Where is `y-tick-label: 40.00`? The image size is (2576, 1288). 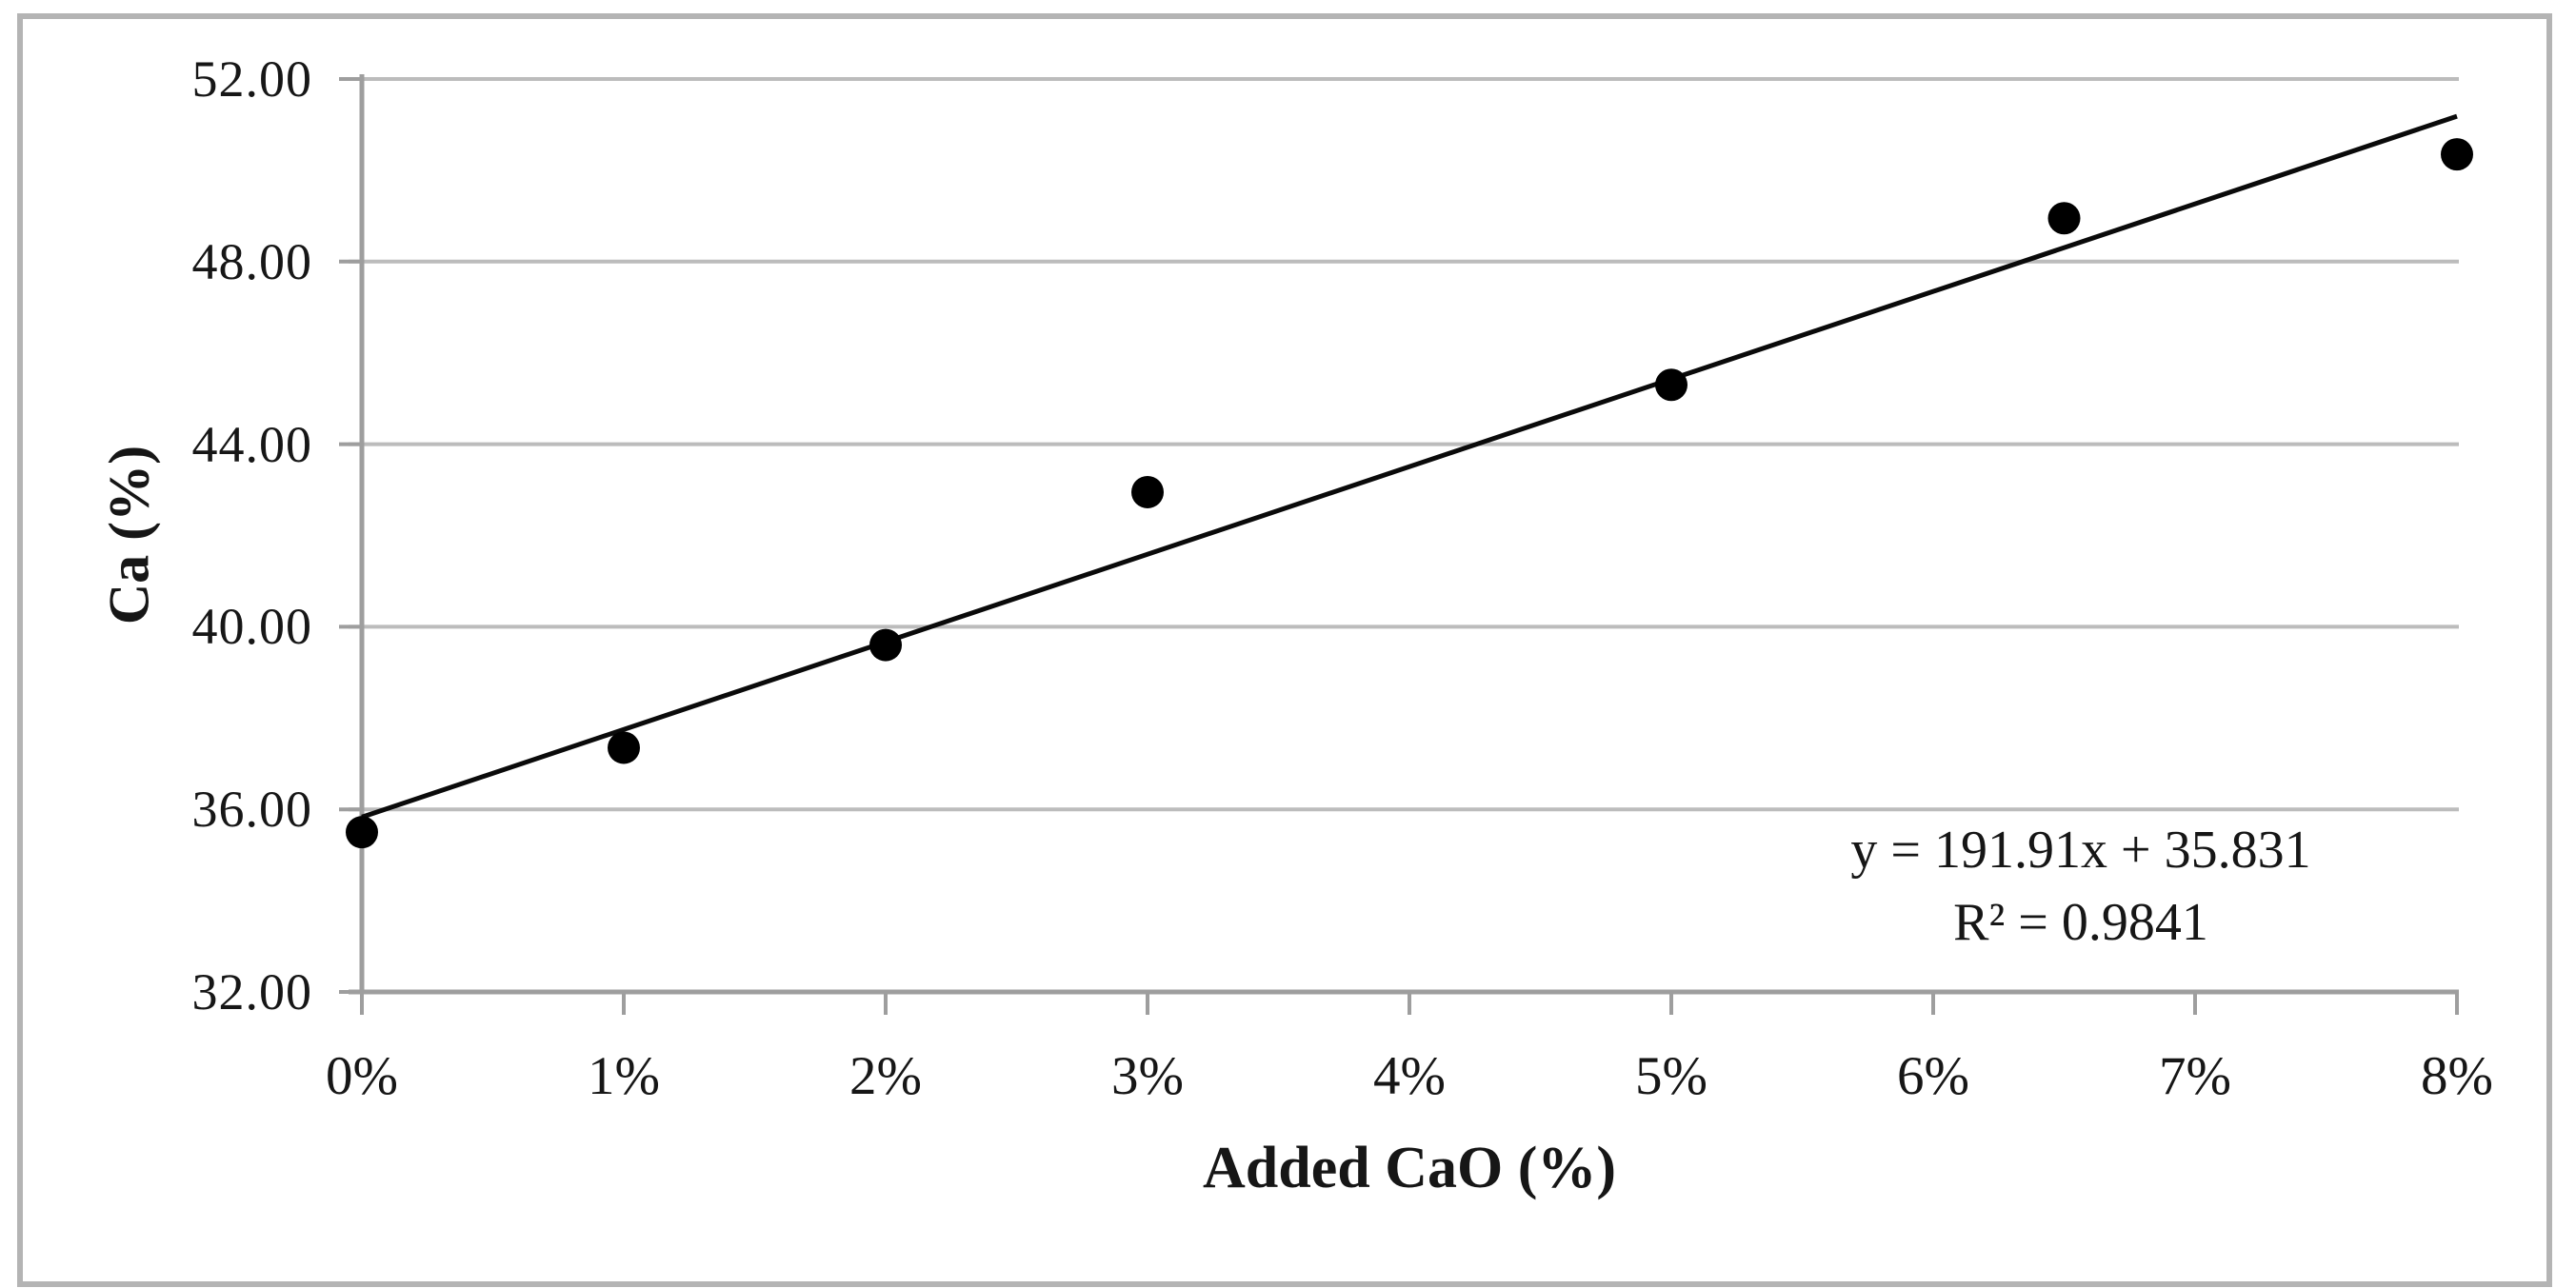
y-tick-label: 40.00 is located at coordinates (251, 627).